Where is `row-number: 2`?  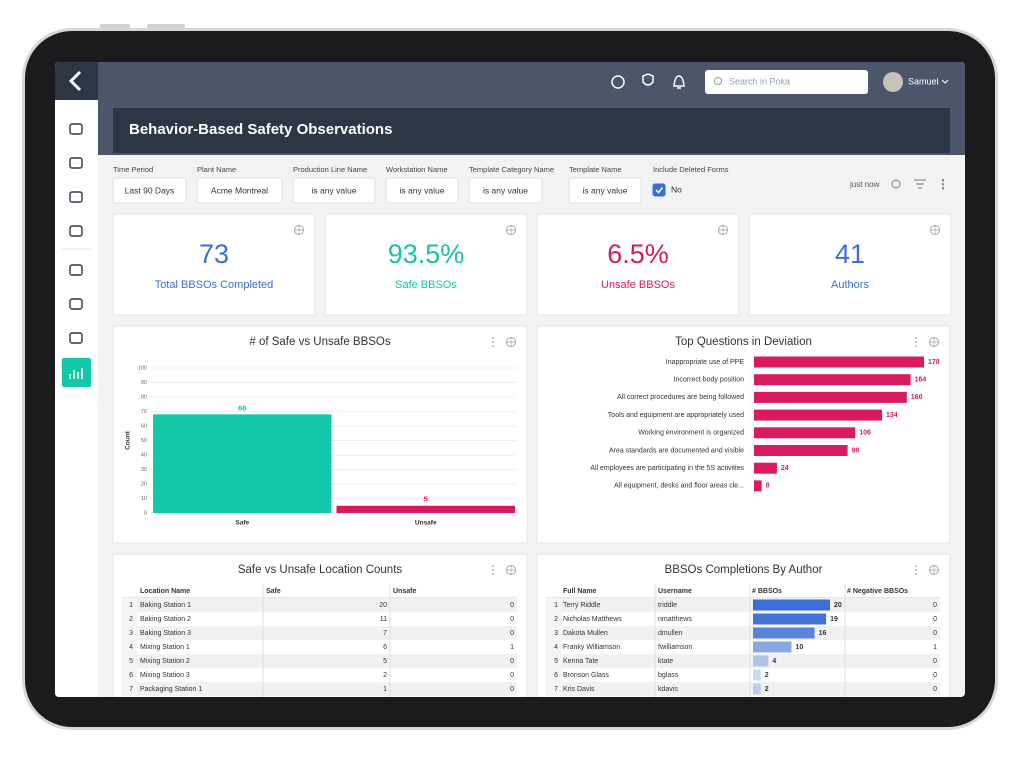 row-number: 2 is located at coordinates (556, 619).